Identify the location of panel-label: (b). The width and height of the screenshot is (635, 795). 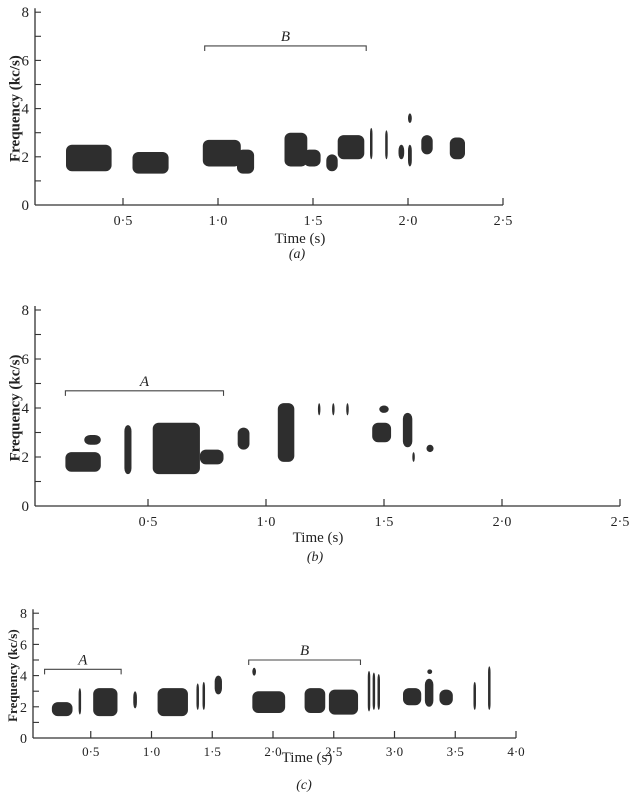
(315, 557).